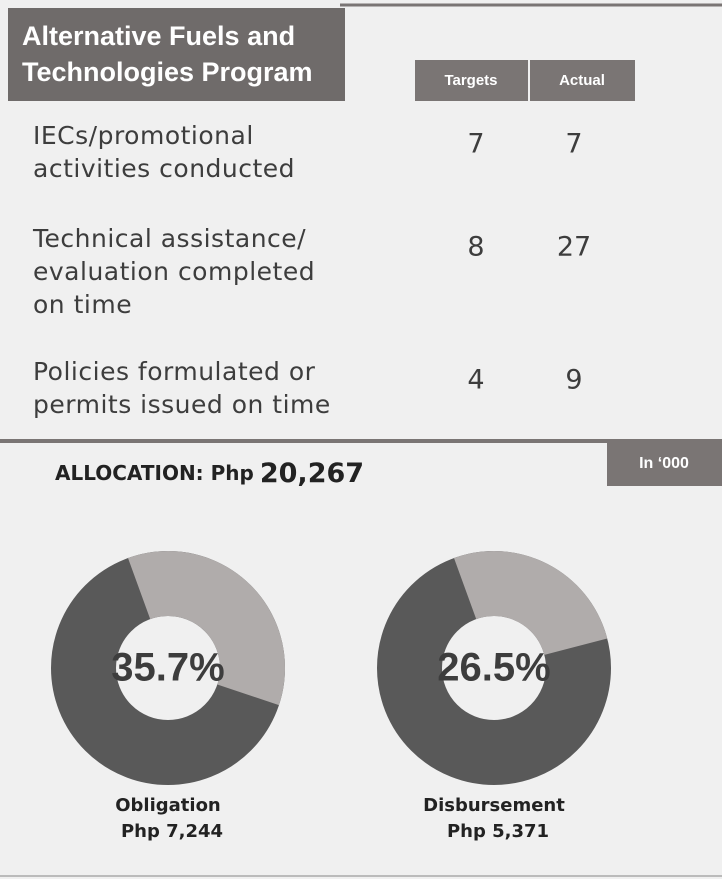  What do you see at coordinates (498, 831) in the screenshot?
I see `donut-caption: Php 5,371` at bounding box center [498, 831].